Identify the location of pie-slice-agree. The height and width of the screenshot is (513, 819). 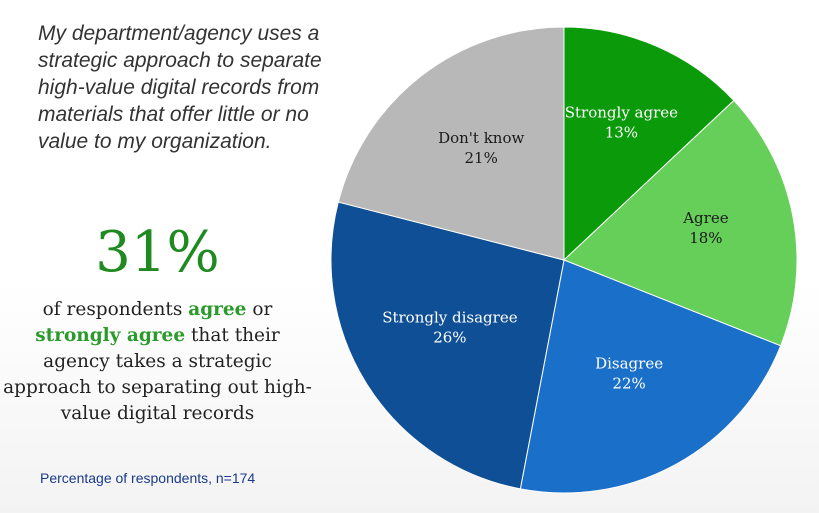
(680, 223).